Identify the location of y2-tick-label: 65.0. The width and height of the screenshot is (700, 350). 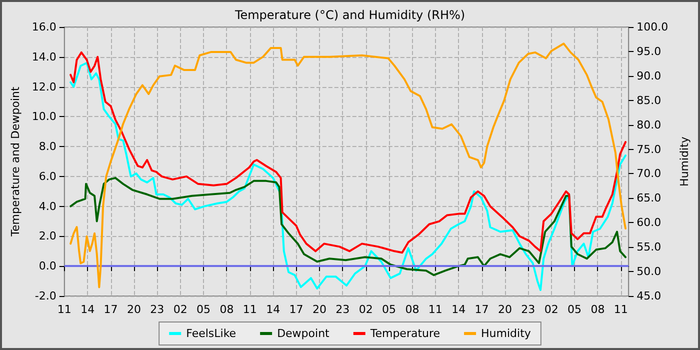
(649, 198).